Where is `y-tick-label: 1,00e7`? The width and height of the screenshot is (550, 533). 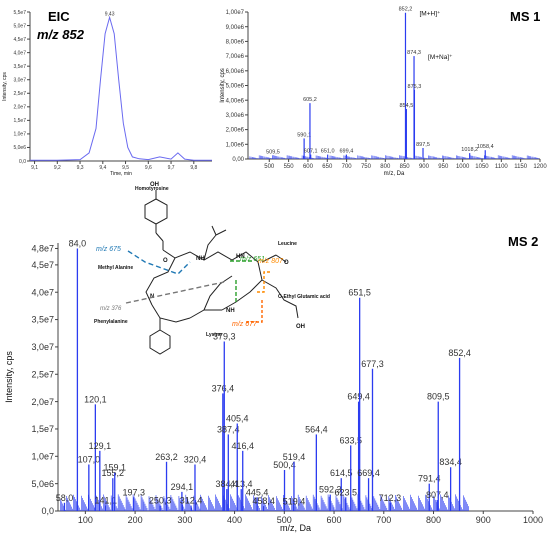 y-tick-label: 1,00e7 is located at coordinates (235, 13).